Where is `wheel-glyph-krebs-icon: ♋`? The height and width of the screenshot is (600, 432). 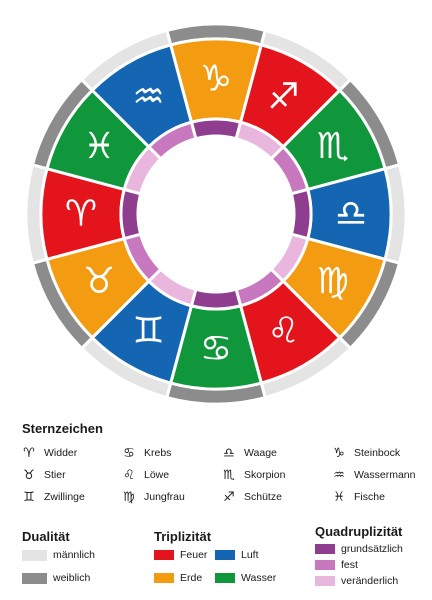 wheel-glyph-krebs-icon: ♋ is located at coordinates (216, 349).